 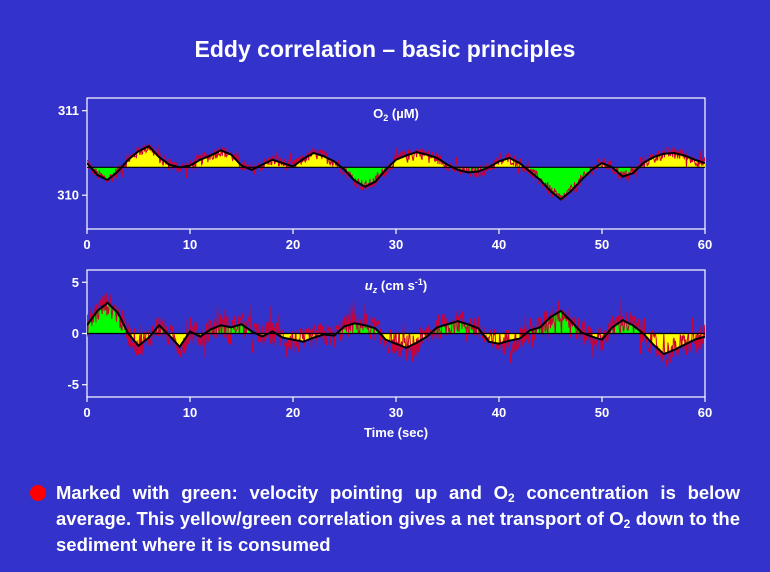 What do you see at coordinates (385, 118) in the screenshot?
I see `panel-title-subscript: 2` at bounding box center [385, 118].